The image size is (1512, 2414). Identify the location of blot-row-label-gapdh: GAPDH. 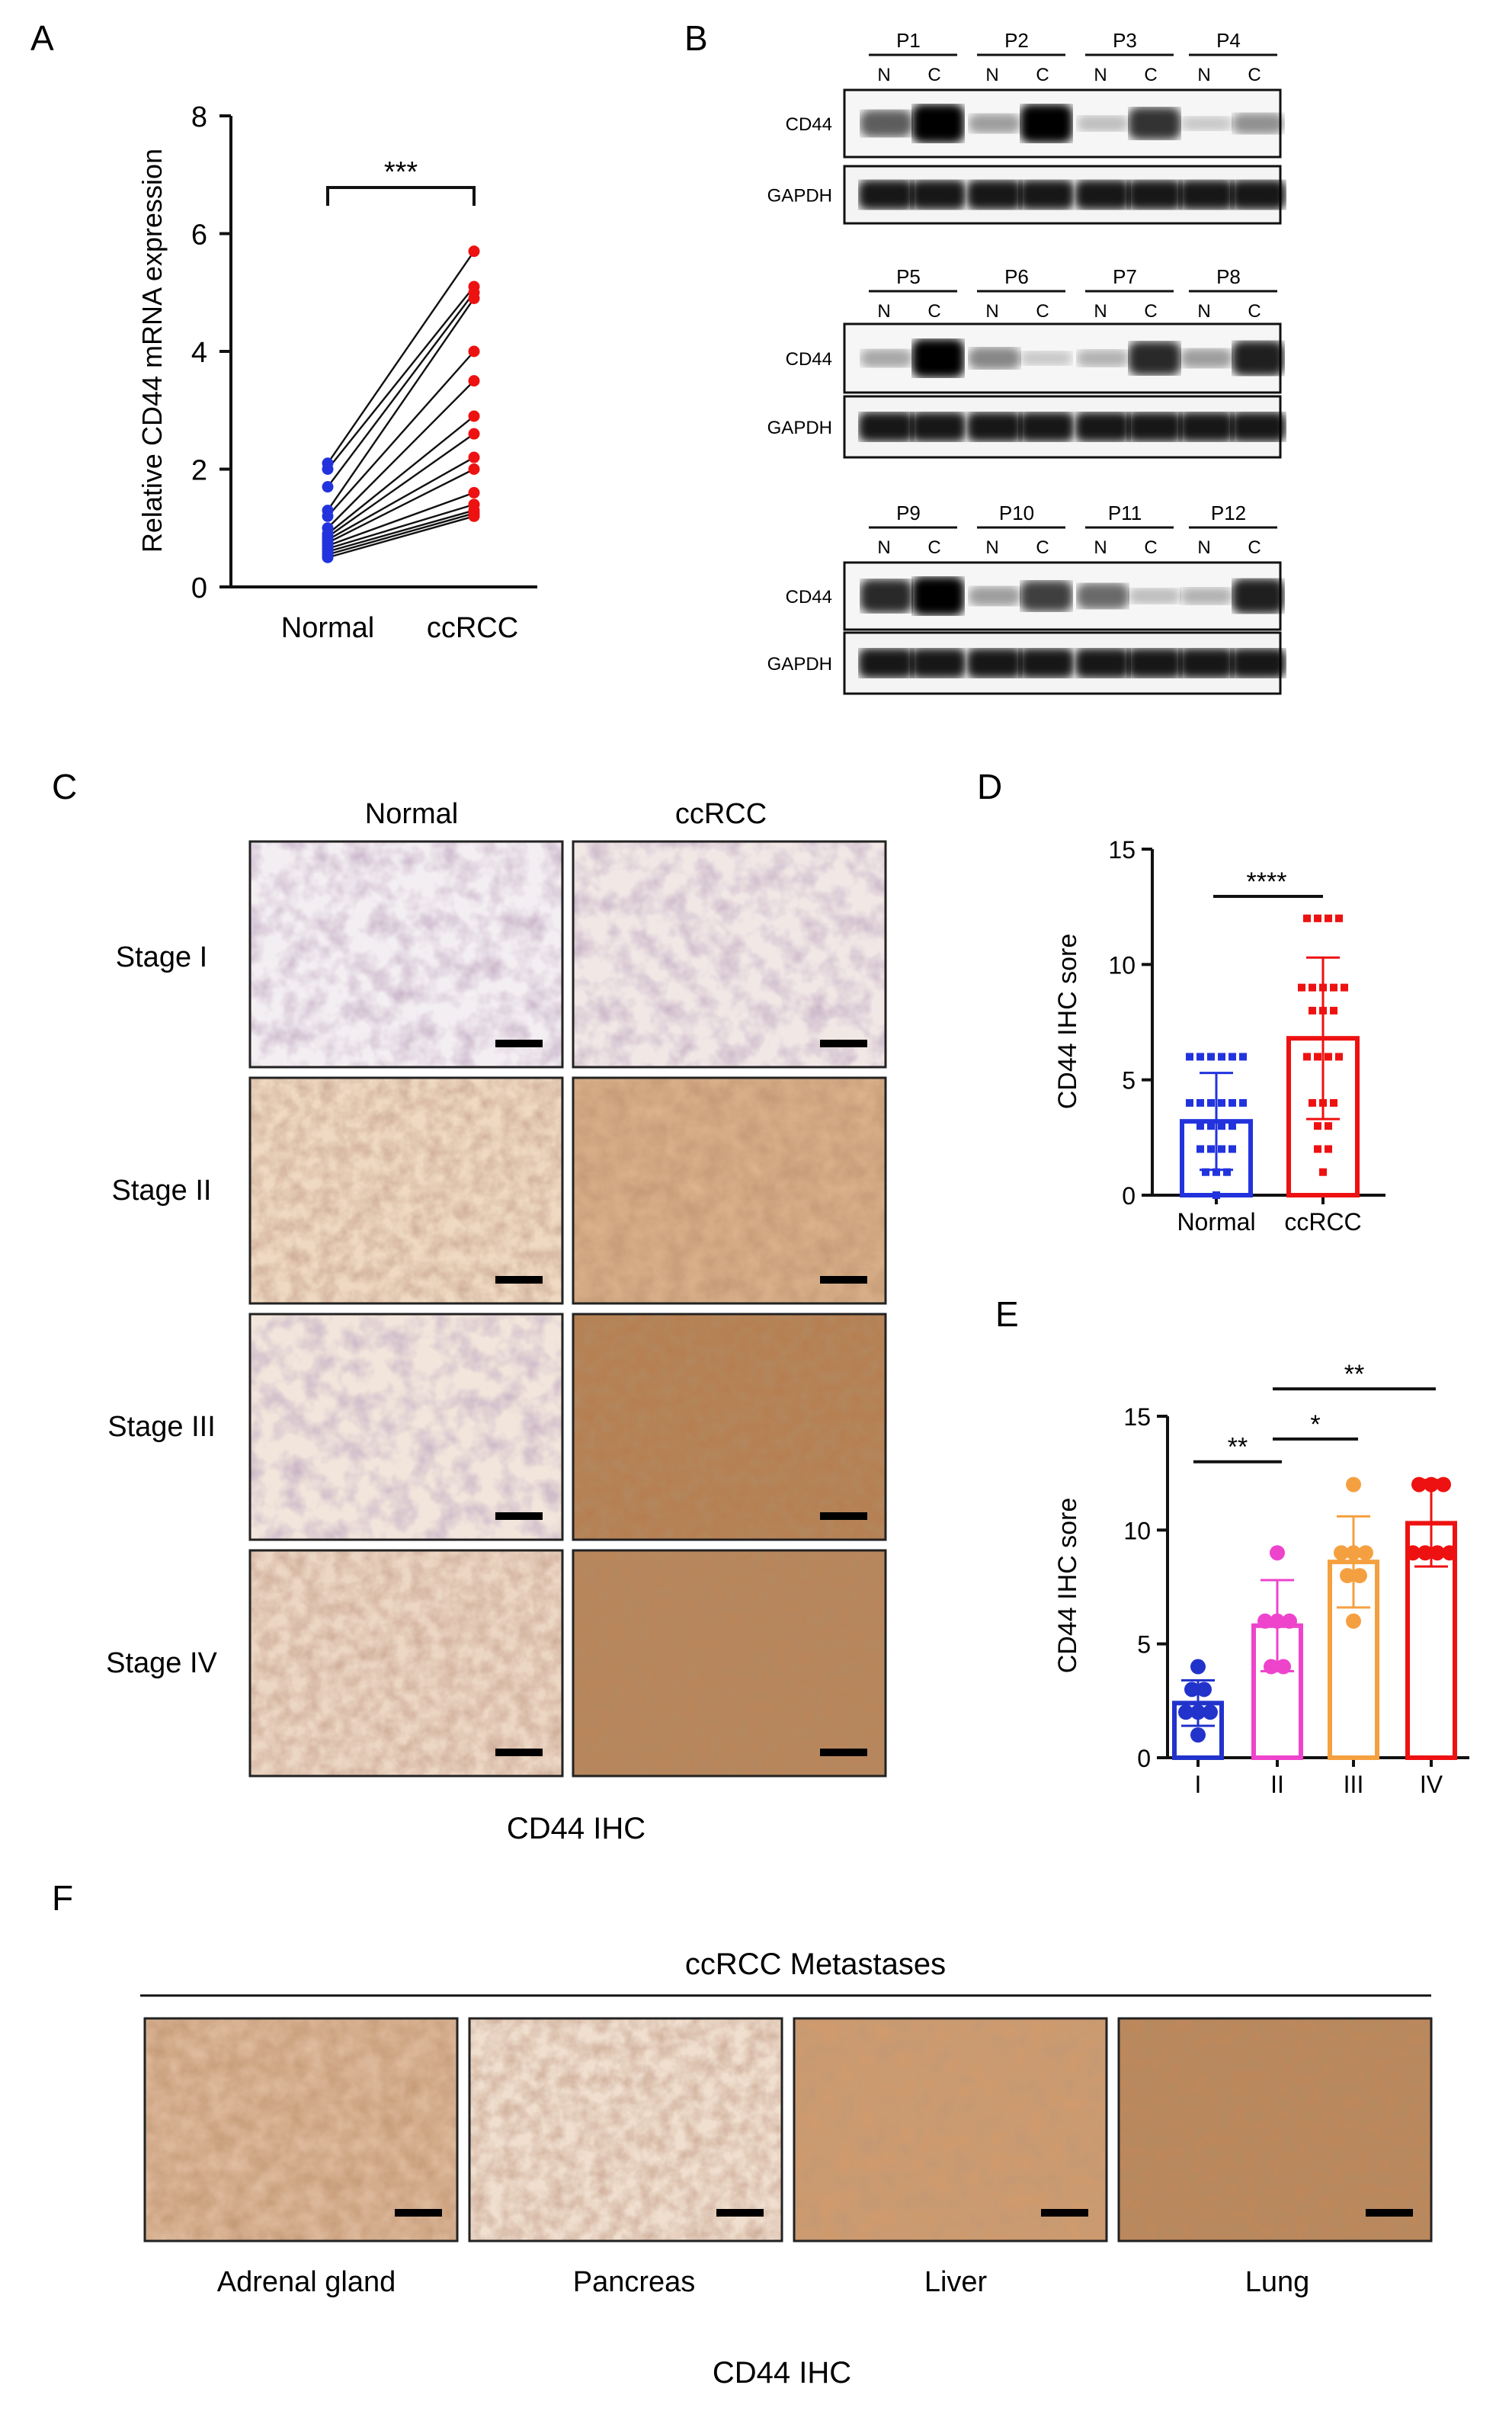
(799, 428).